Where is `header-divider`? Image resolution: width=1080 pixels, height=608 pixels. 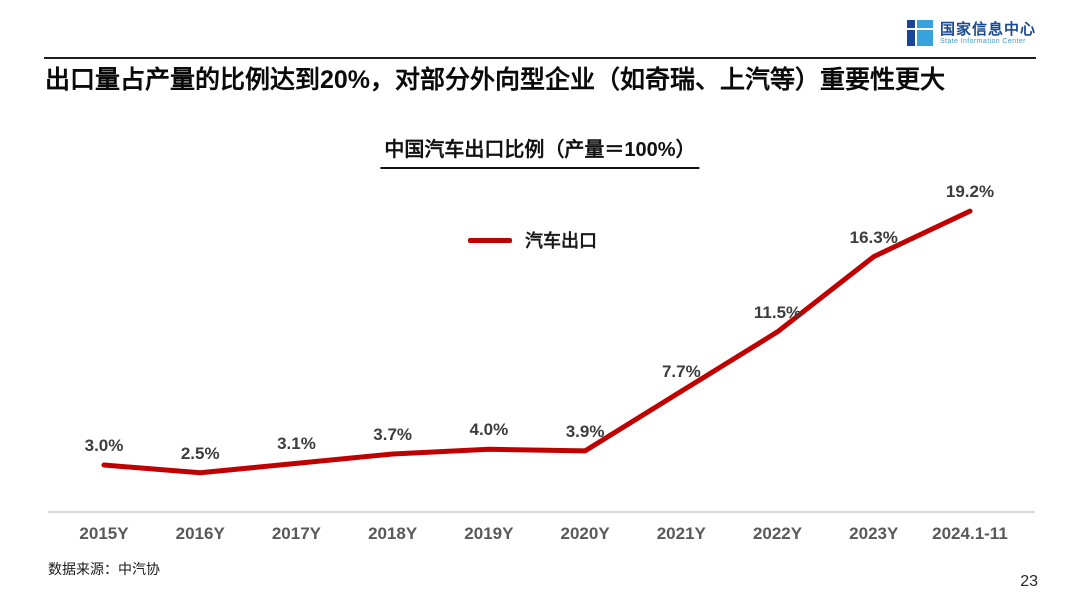
header-divider is located at coordinates (540, 58).